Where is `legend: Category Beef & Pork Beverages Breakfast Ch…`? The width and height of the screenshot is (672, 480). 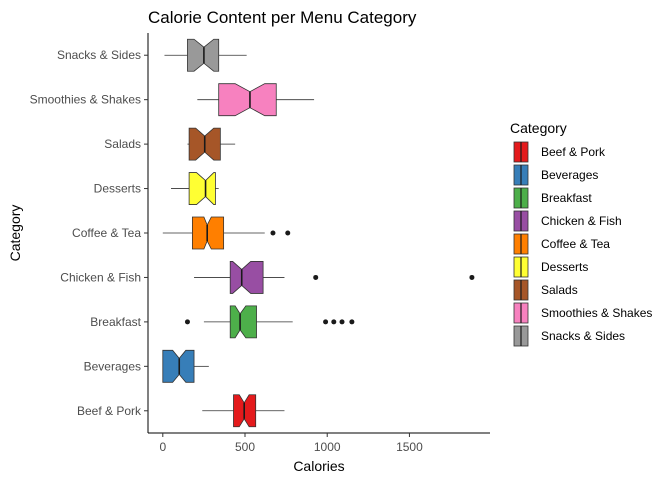
legend: Category Beef & Pork Beverages Breakfast Ch… is located at coordinates (581, 233).